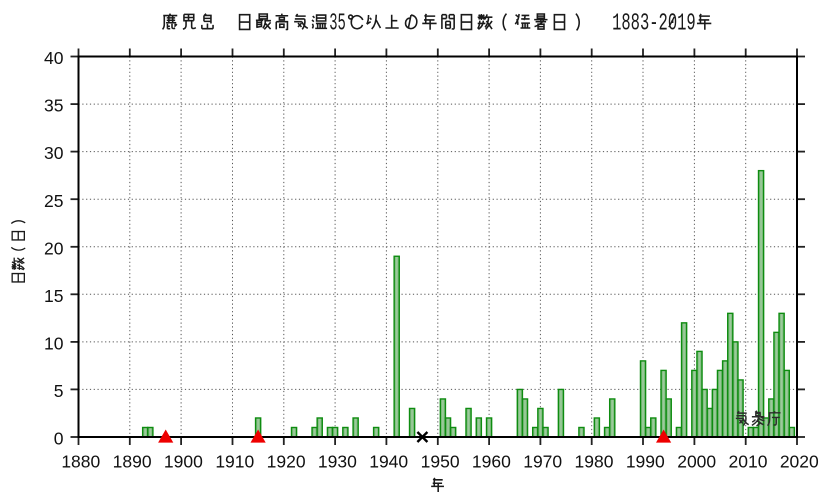  Describe the element at coordinates (53, 296) in the screenshot. I see `svg-text: 15` at that location.